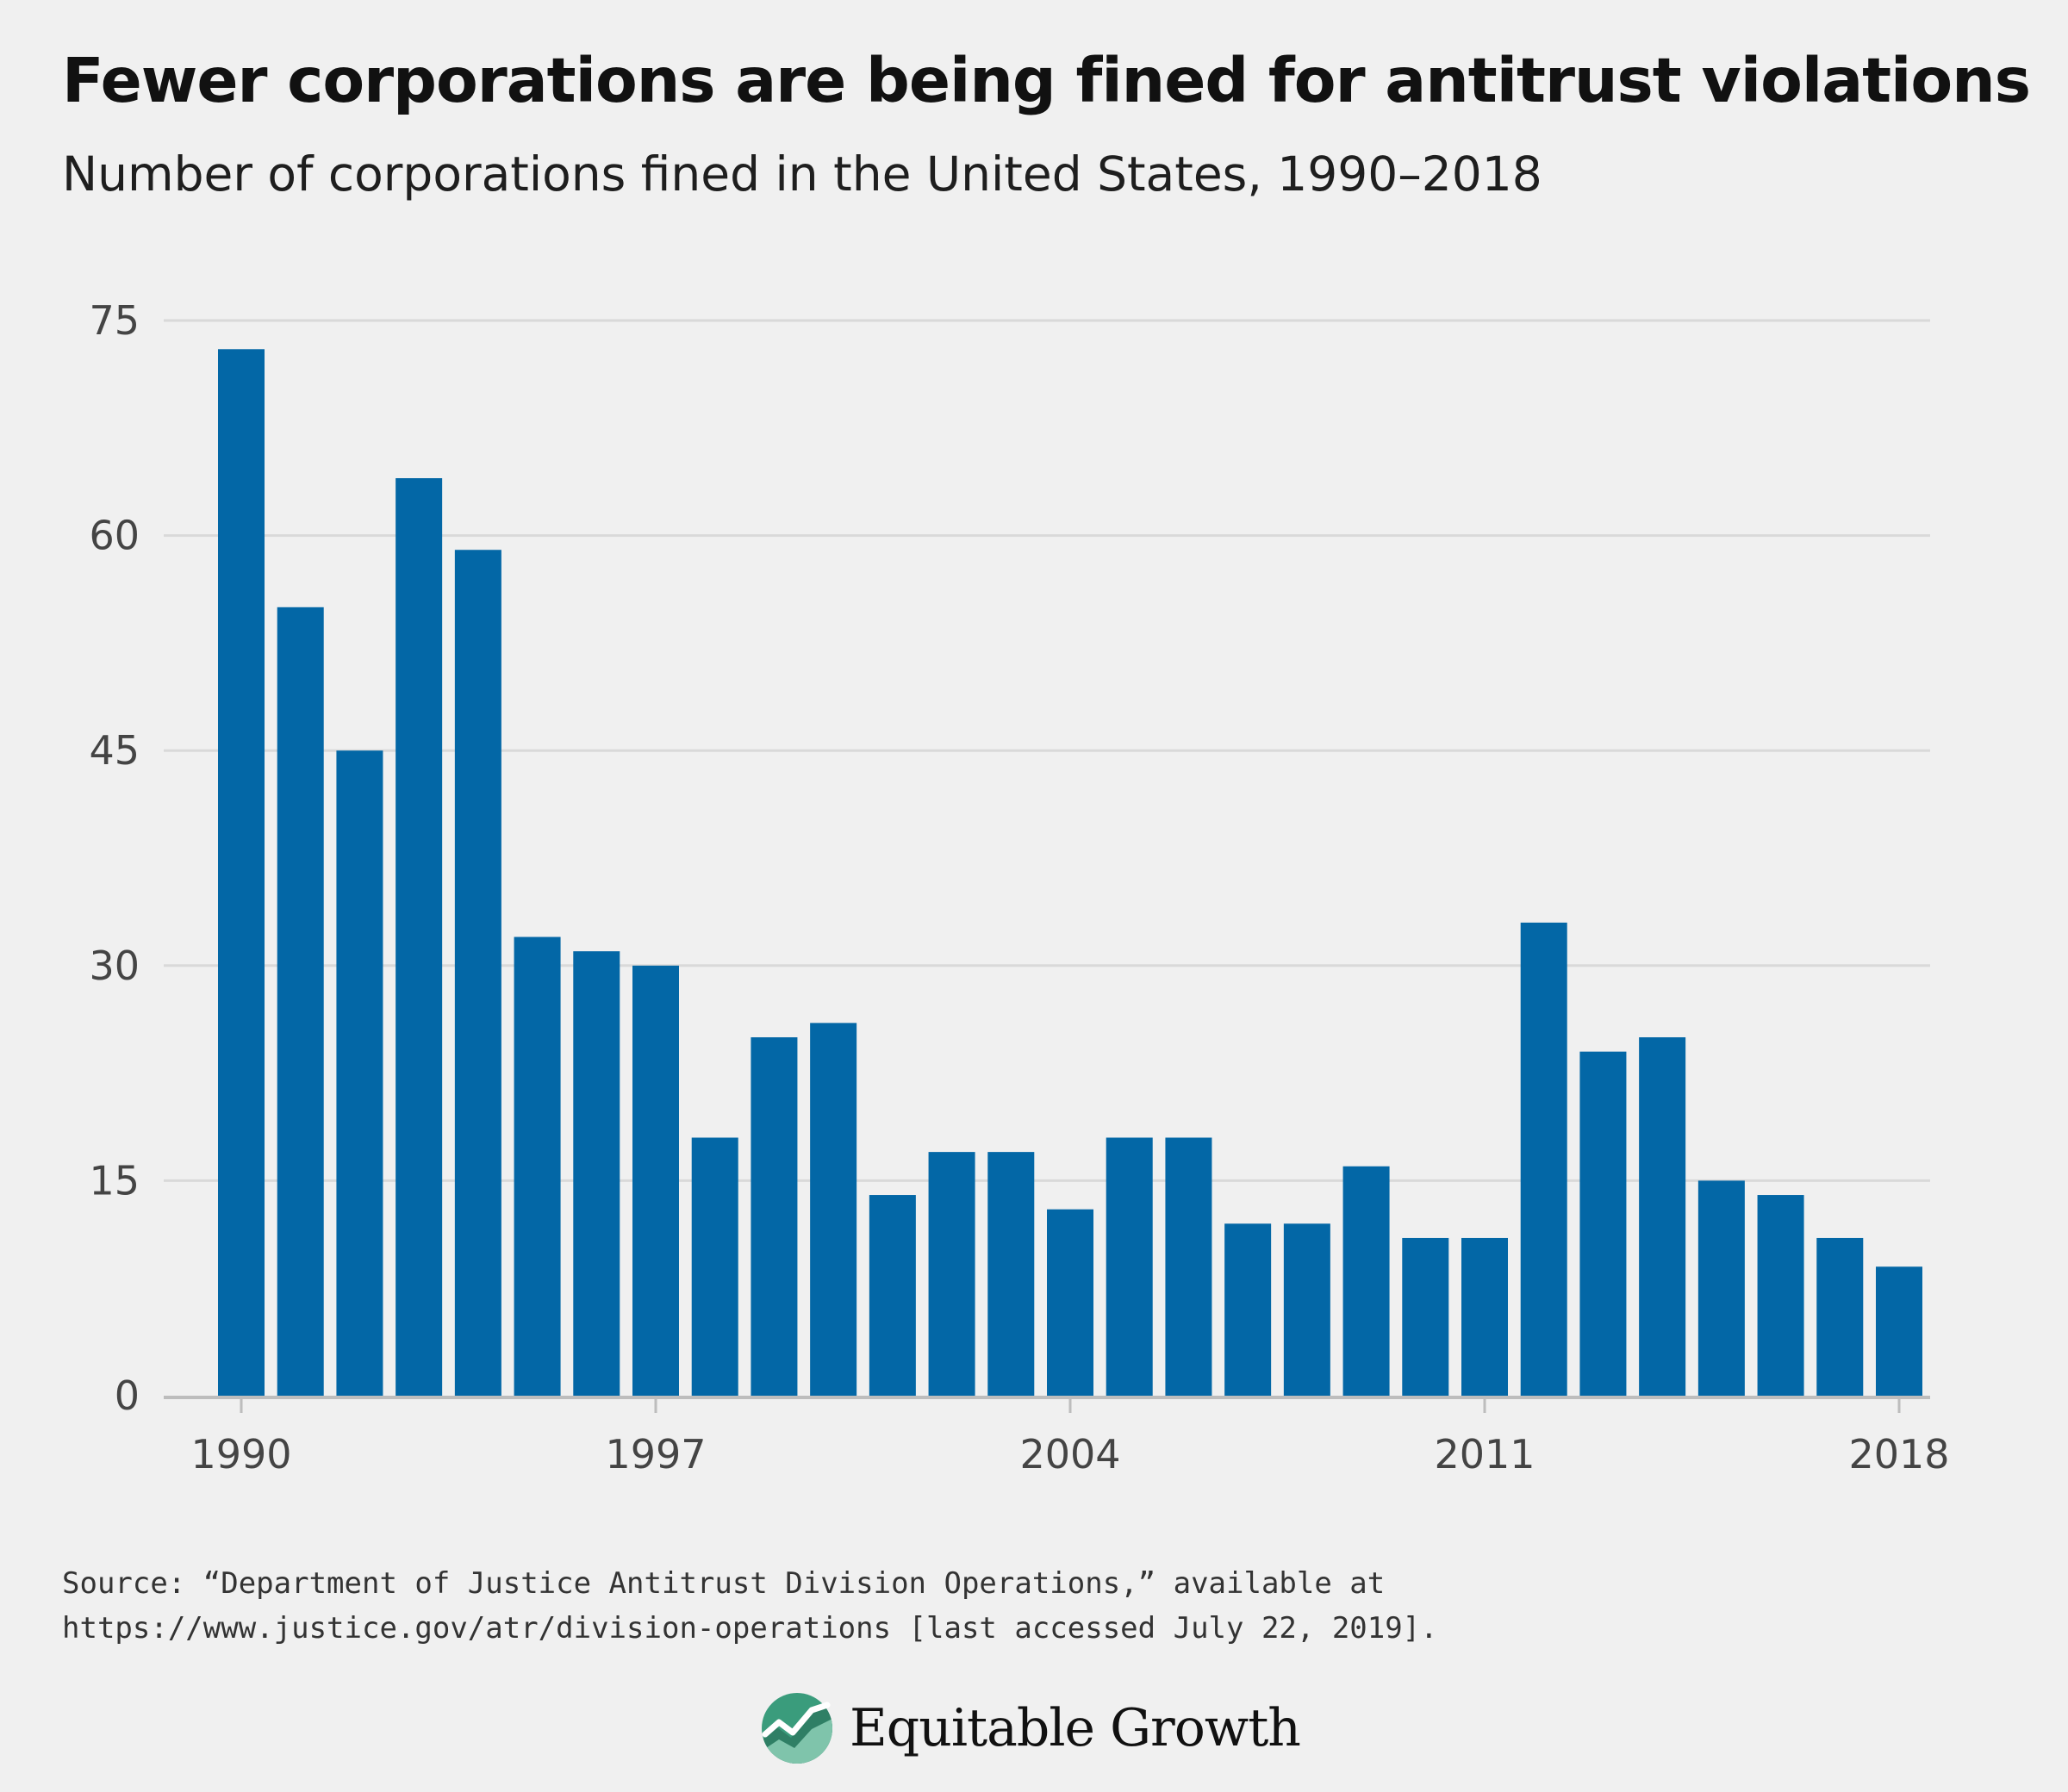 This screenshot has width=2068, height=1792. I want to click on equitable-growth-logo-icon, so click(797, 1729).